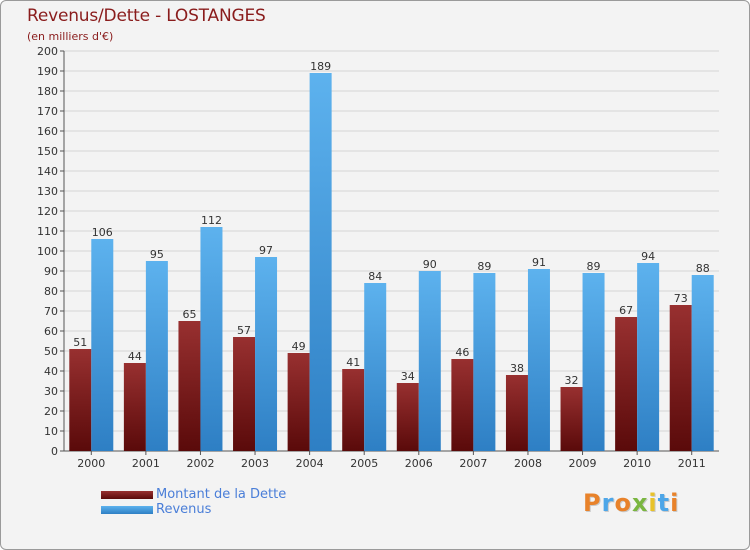 This screenshot has width=750, height=550. What do you see at coordinates (47, 151) in the screenshot?
I see `y-tick-label: 150` at bounding box center [47, 151].